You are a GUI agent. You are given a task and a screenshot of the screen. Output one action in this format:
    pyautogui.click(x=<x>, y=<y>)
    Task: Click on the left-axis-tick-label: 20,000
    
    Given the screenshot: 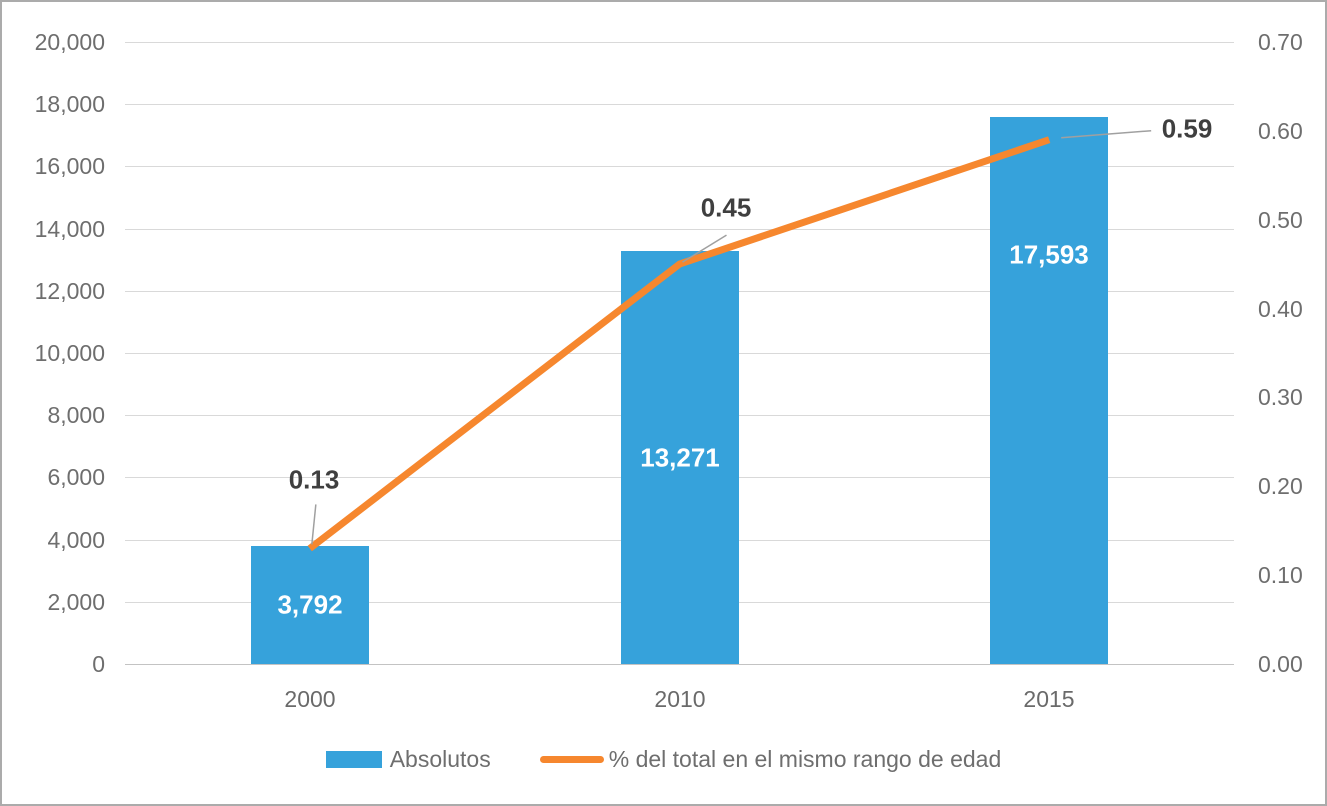 What is the action you would take?
    pyautogui.click(x=69, y=42)
    